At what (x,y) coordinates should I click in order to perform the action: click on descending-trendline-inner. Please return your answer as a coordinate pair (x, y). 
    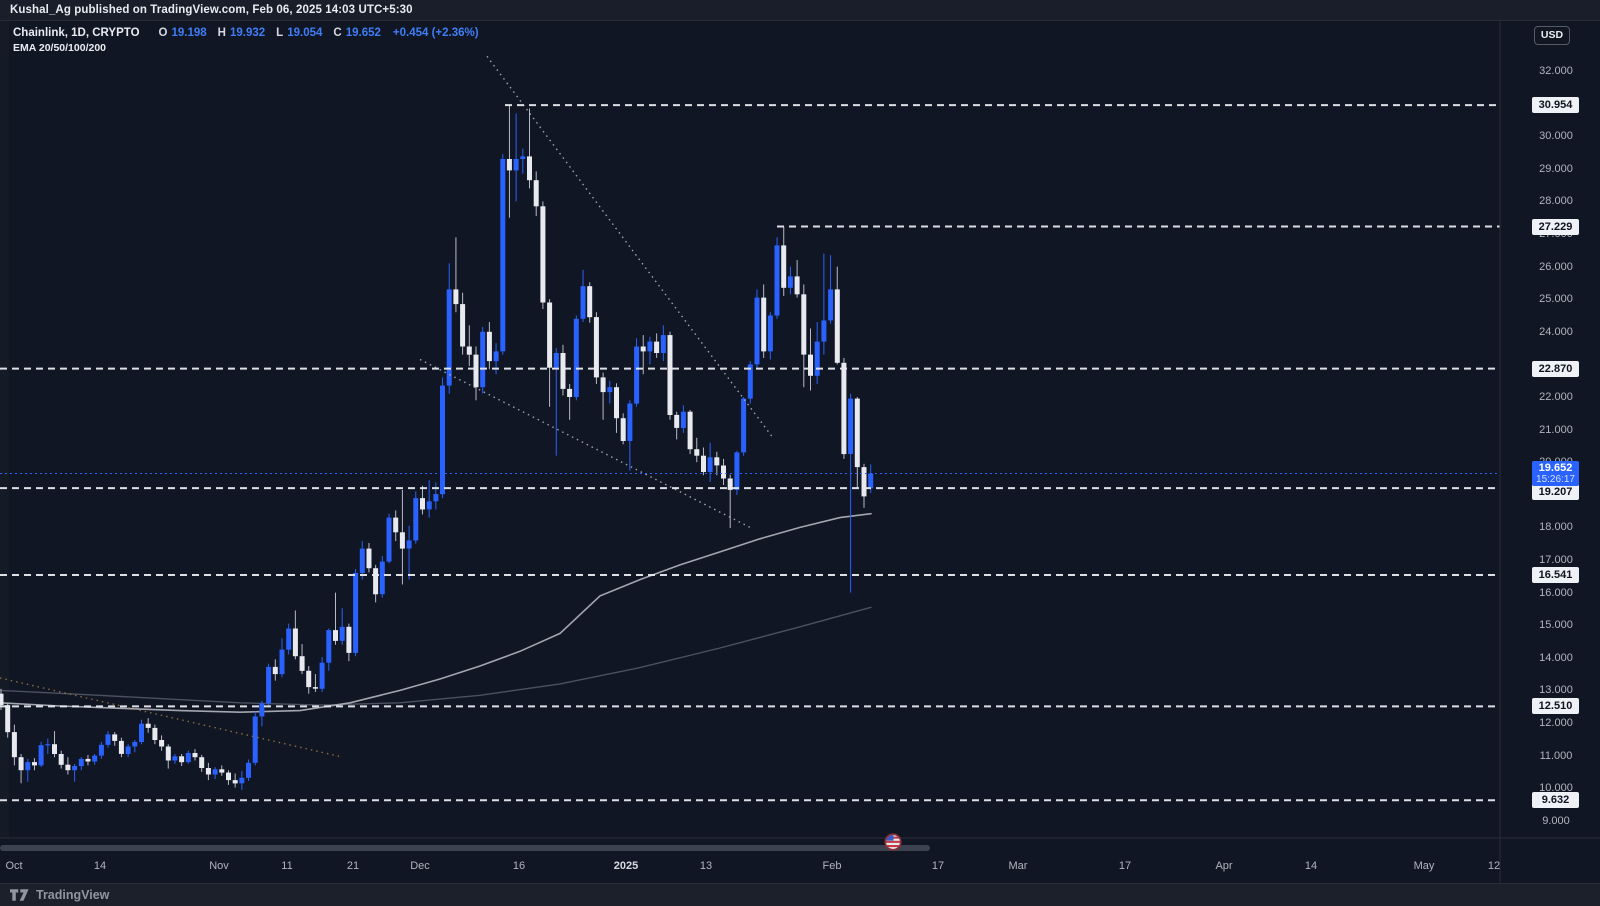
    Looking at the image, I should click on (585, 443).